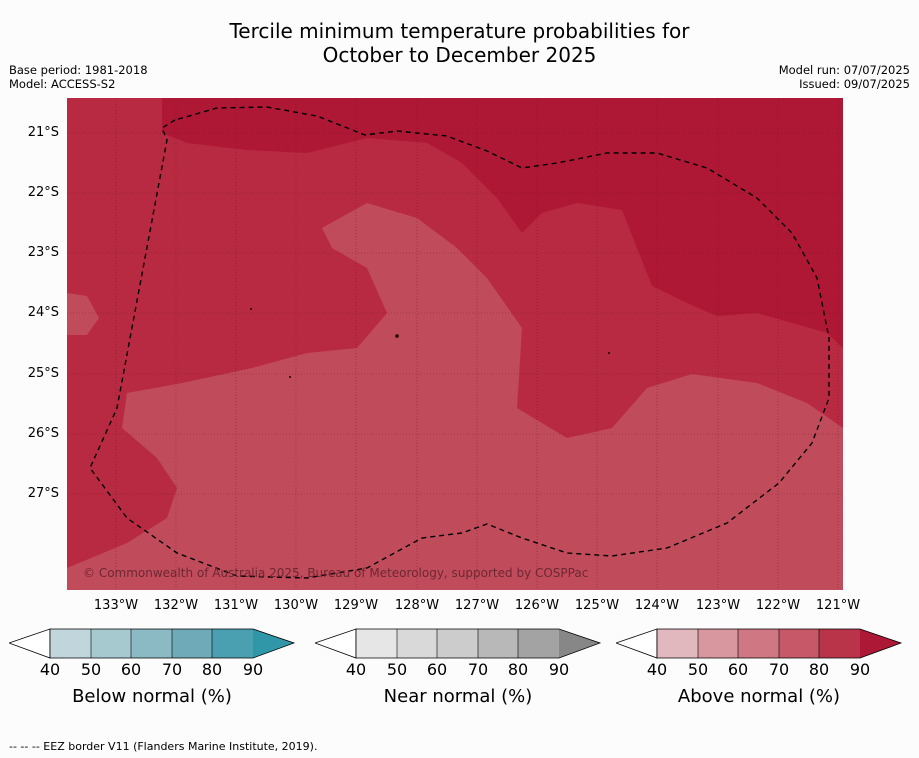 This screenshot has width=919, height=758. I want to click on meta-right: Model run: 07/07/2025 Issued: 09/07/2025, so click(844, 77).